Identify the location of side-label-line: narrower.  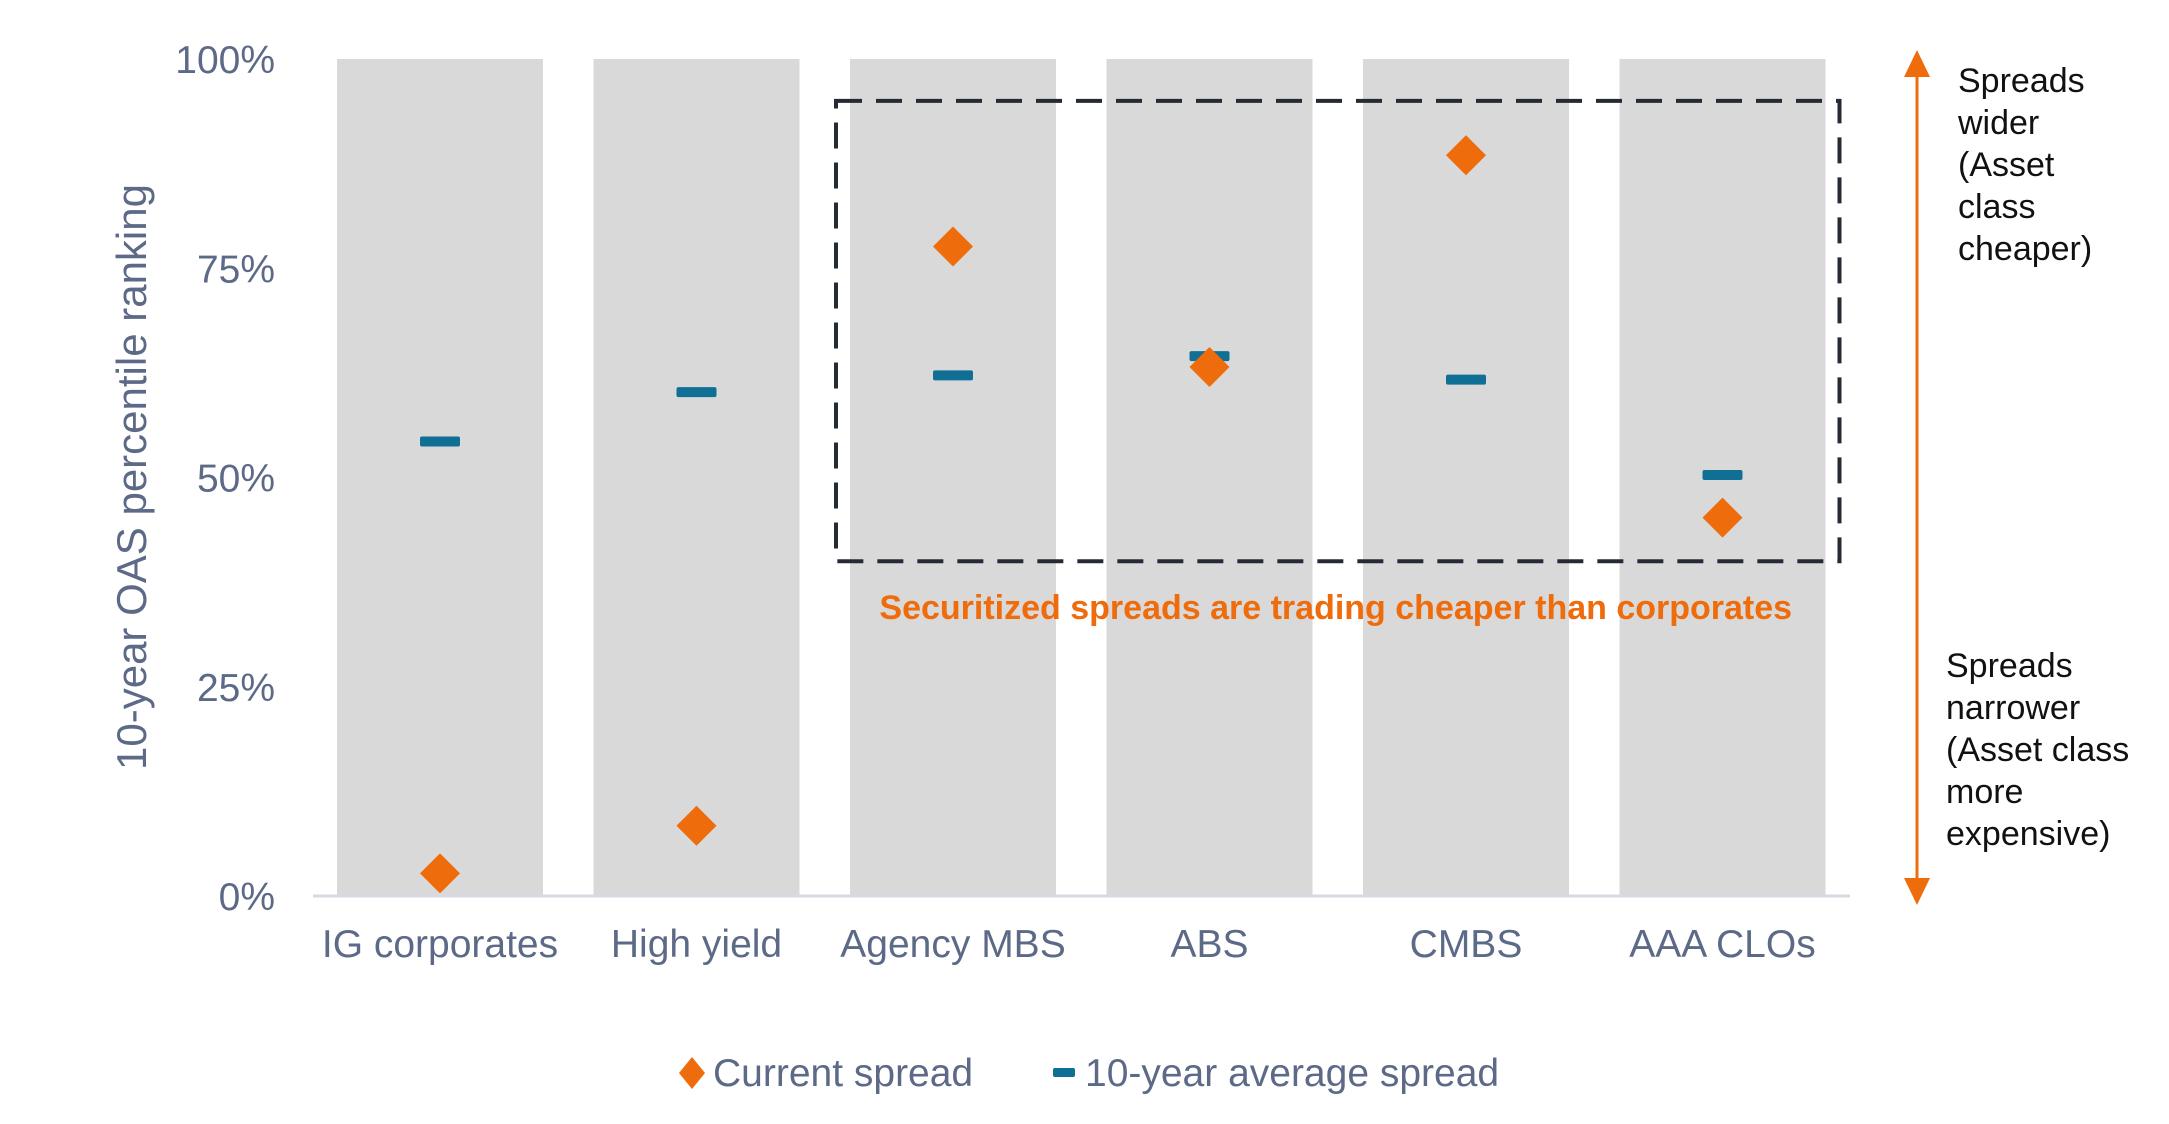
(2013, 708).